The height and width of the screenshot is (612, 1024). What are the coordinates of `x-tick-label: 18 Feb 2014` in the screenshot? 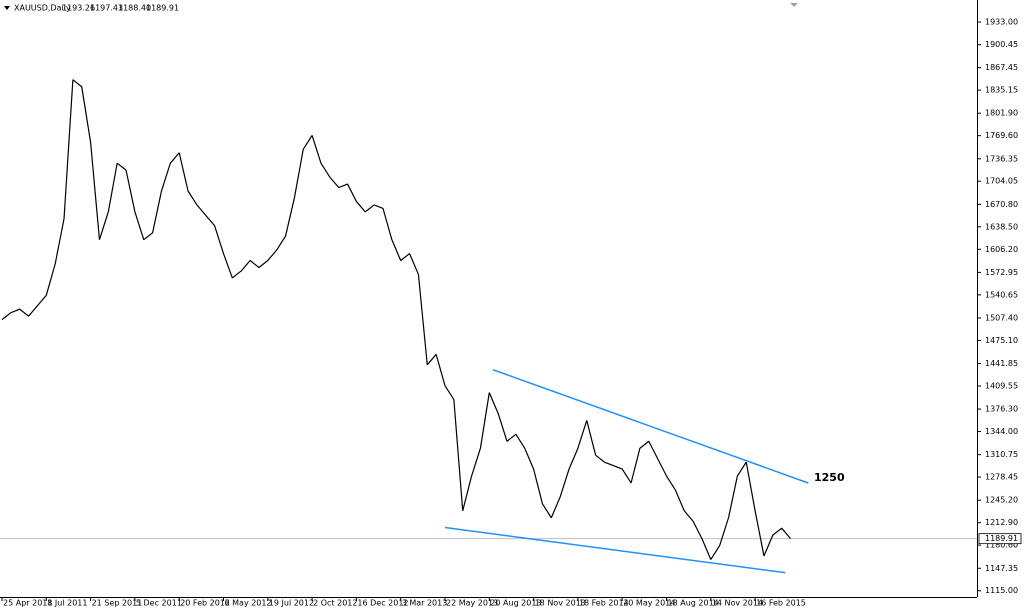 It's located at (604, 603).